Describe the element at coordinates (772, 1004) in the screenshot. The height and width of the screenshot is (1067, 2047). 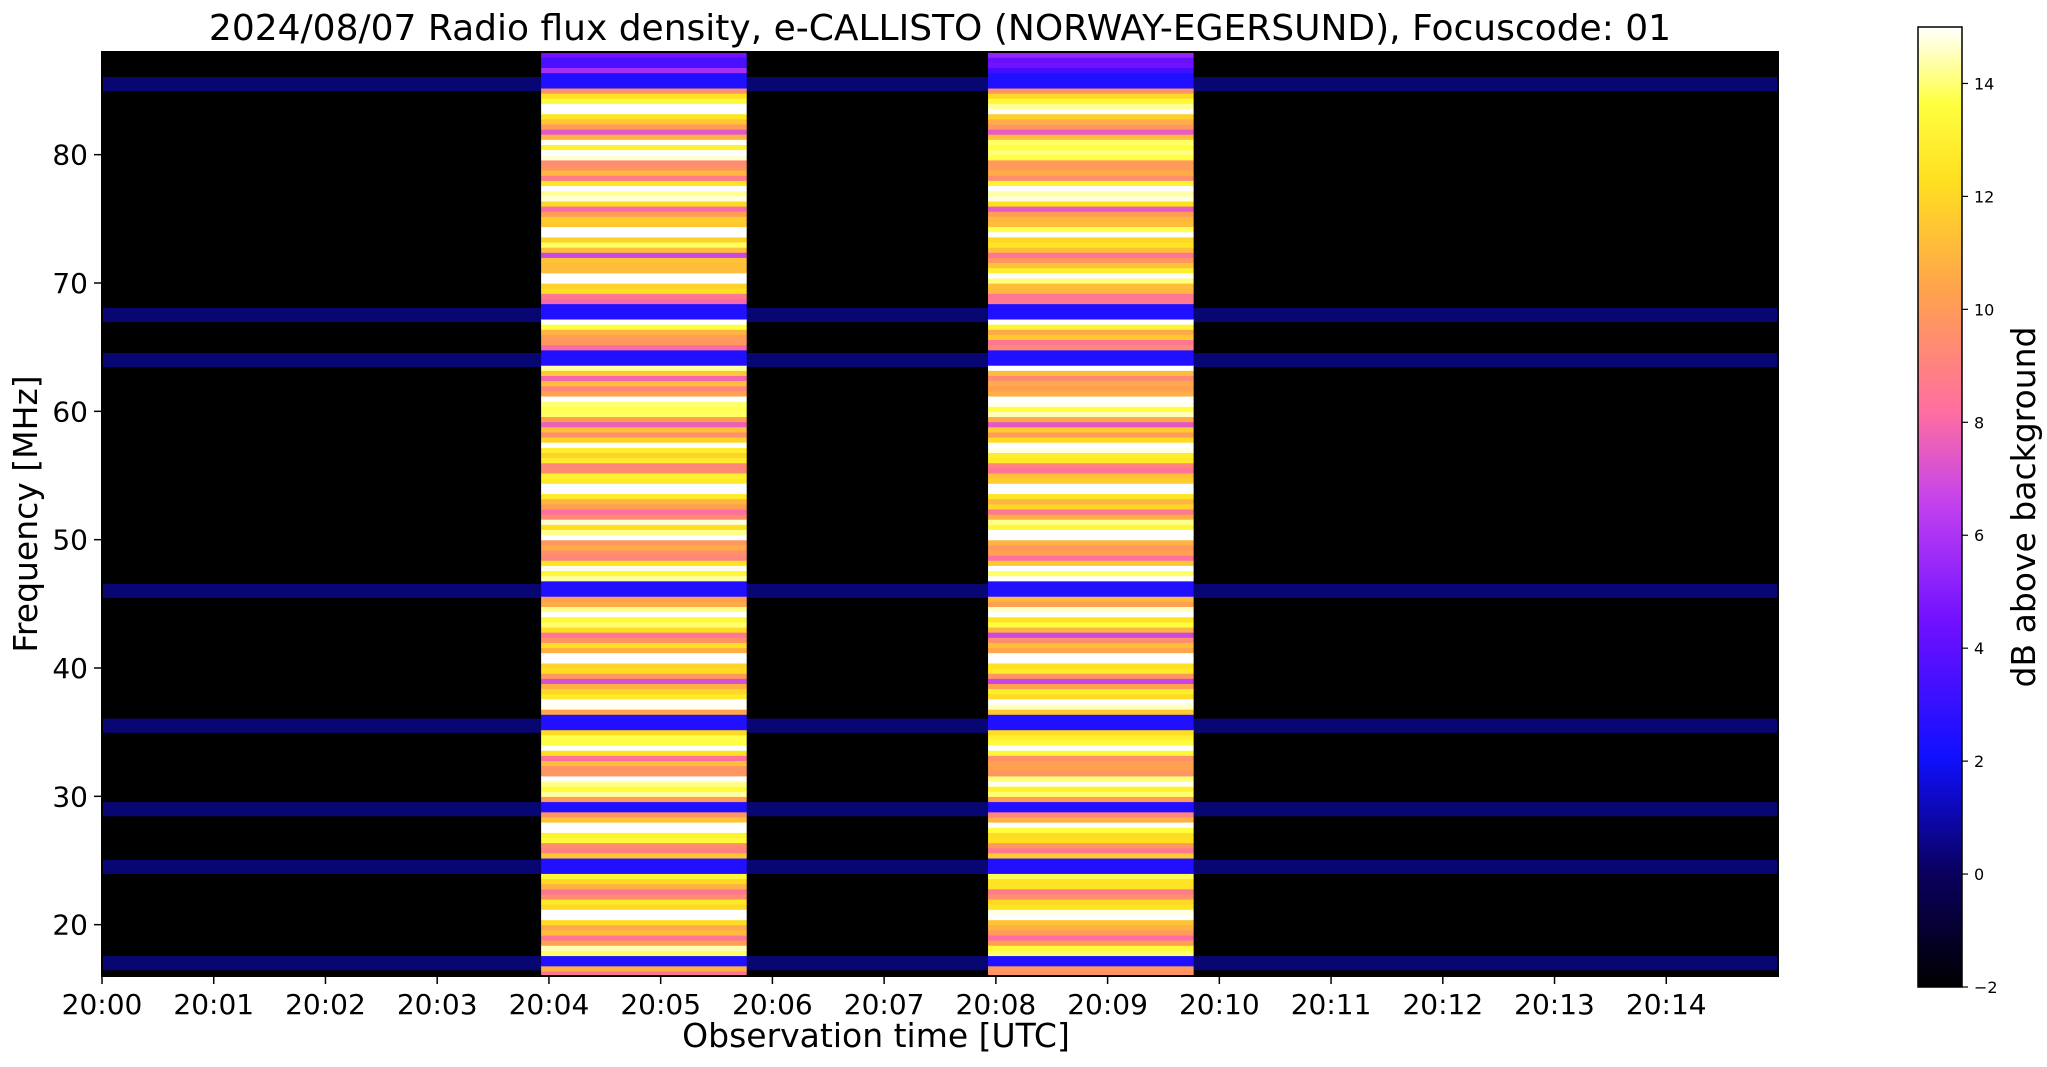
I see `x-tick-label: 20:06` at that location.